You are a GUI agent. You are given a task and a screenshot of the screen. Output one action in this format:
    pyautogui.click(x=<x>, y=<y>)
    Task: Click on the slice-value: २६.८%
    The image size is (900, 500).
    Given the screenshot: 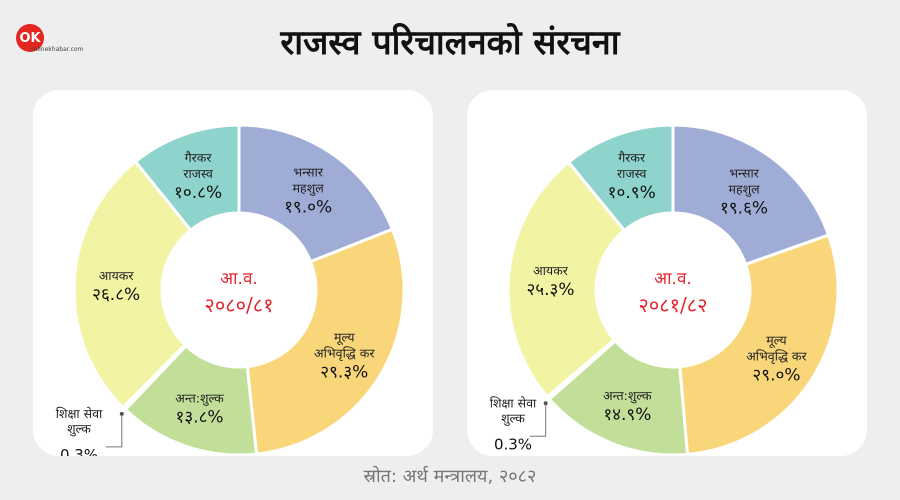 What is the action you would take?
    pyautogui.click(x=116, y=295)
    